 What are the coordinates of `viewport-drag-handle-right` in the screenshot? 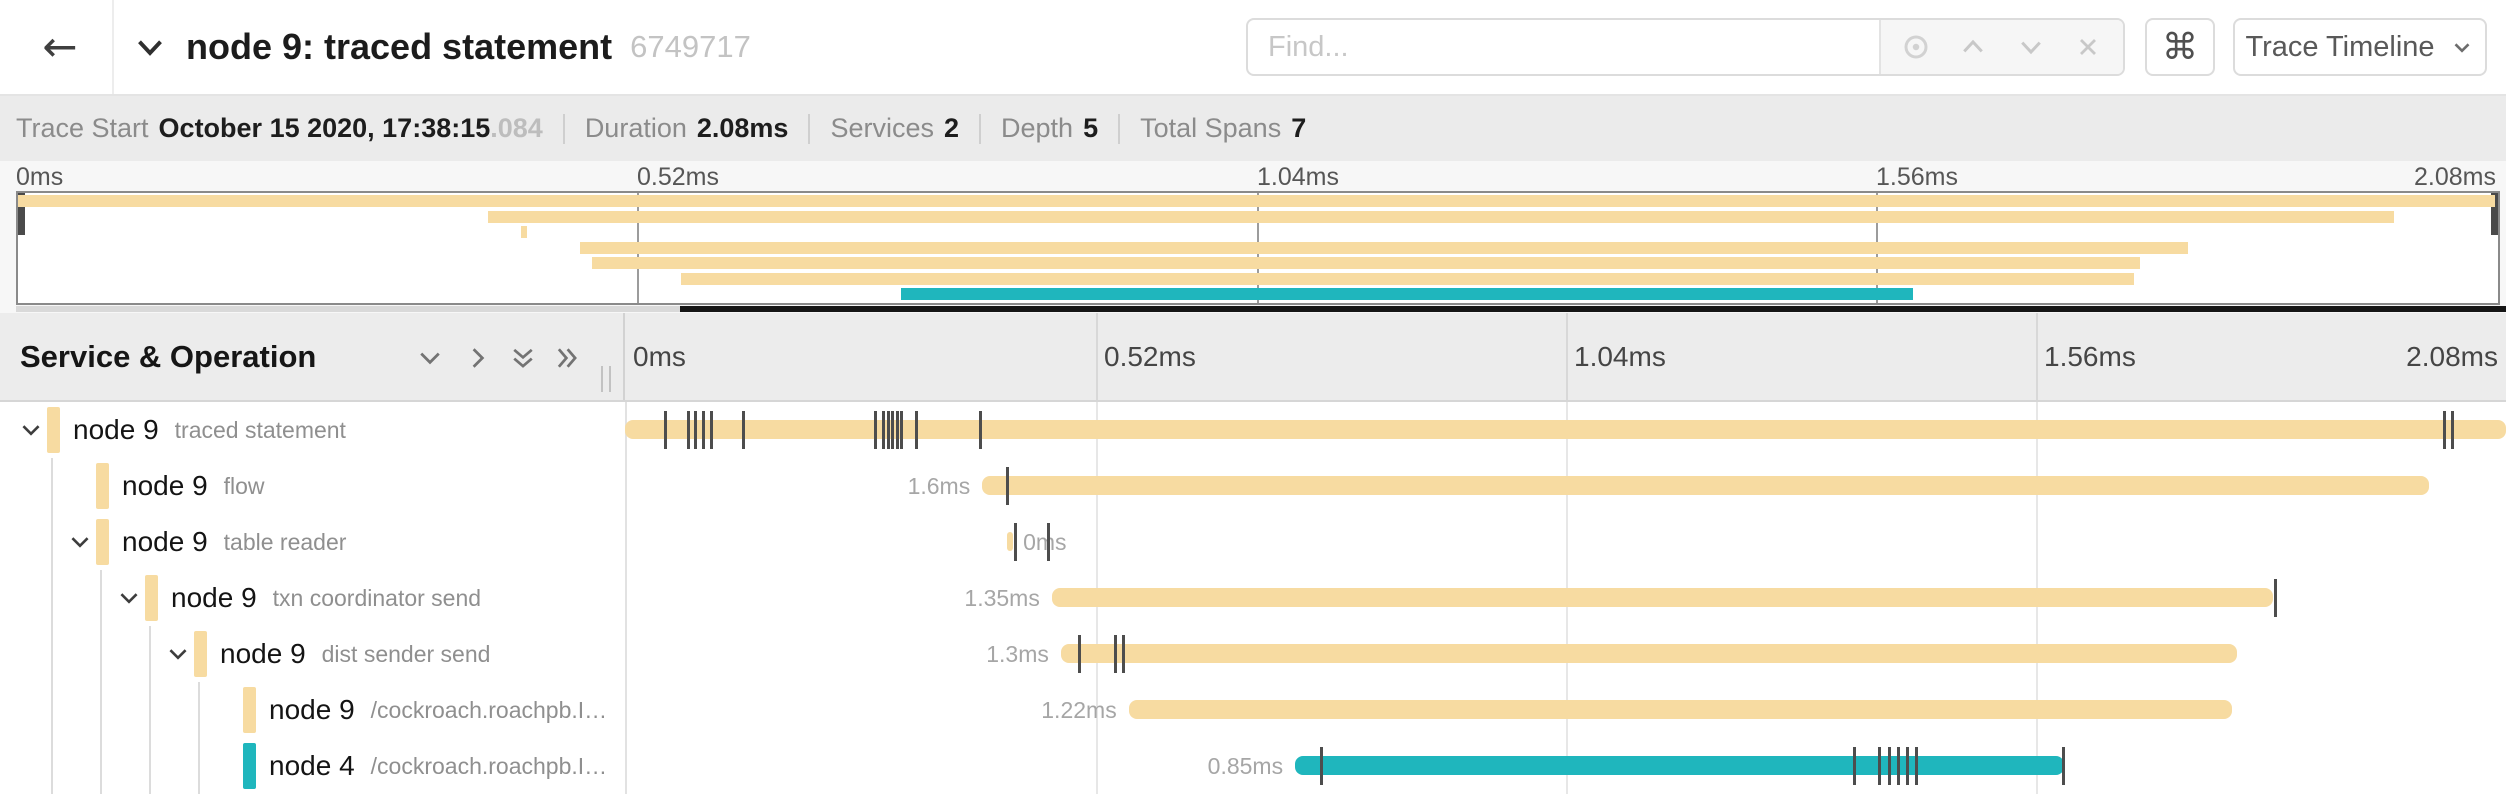 It's located at (2494, 214).